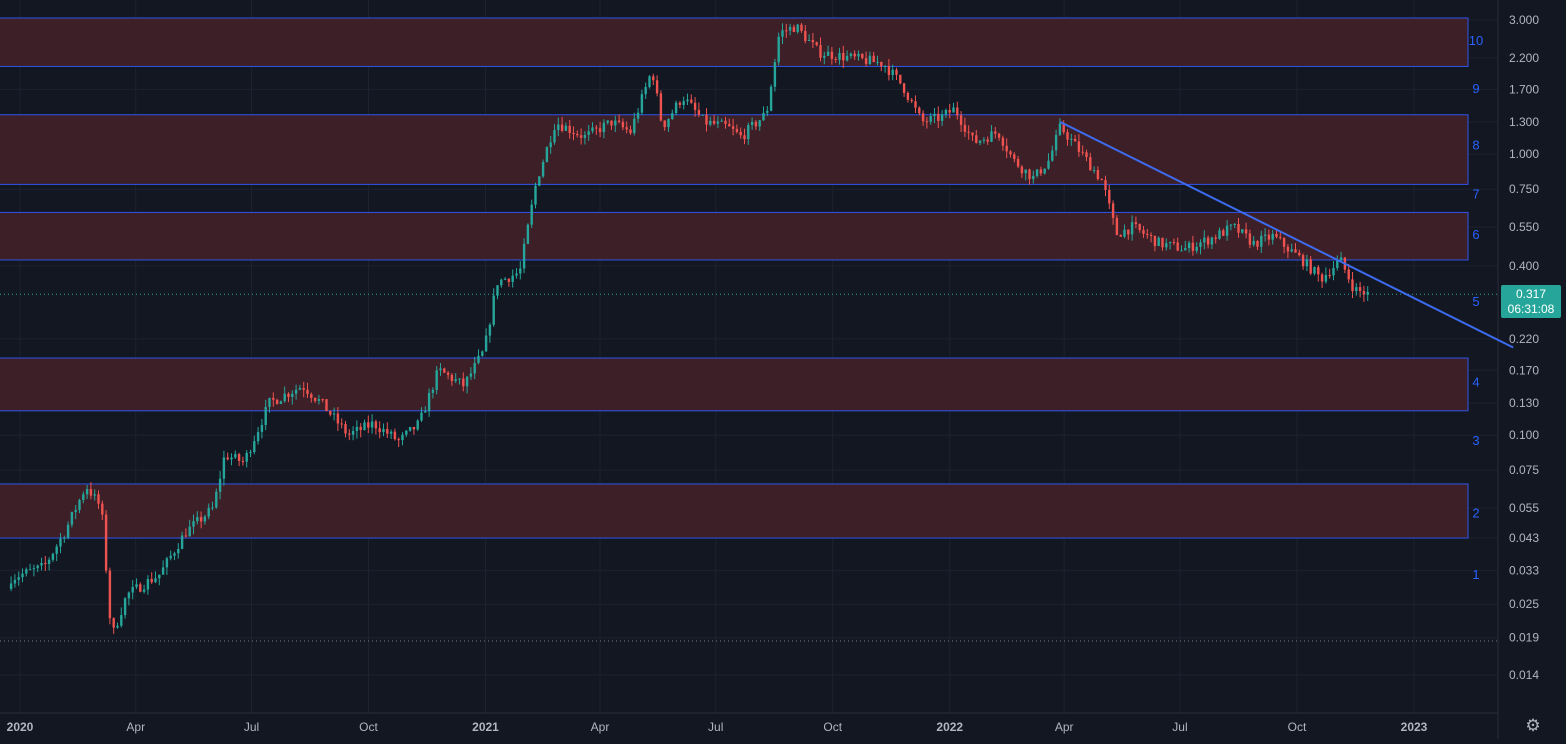 The height and width of the screenshot is (744, 1566). Describe the element at coordinates (1475, 440) in the screenshot. I see `level-number-3: 3` at that location.